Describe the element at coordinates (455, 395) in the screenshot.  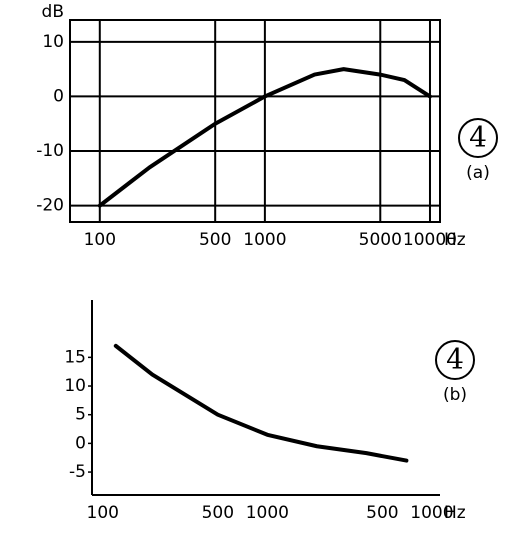
I see `panel-label: (b)` at that location.